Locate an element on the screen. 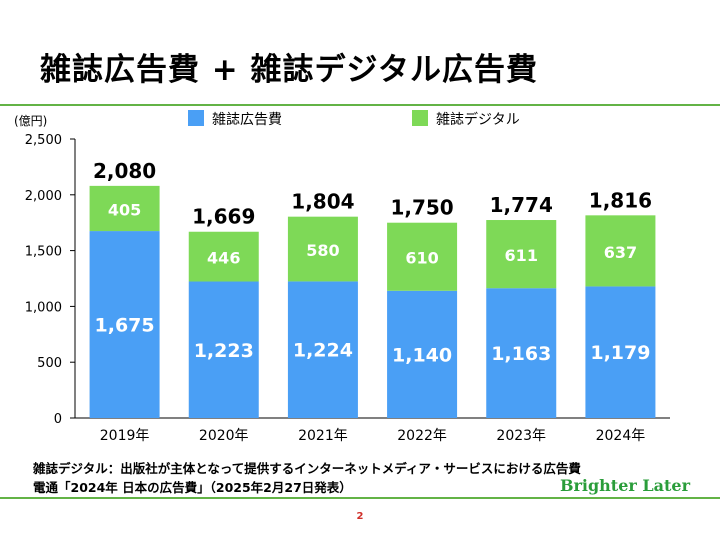 This screenshot has width=720, height=540. bar-value-label: 1,675 is located at coordinates (125, 326).